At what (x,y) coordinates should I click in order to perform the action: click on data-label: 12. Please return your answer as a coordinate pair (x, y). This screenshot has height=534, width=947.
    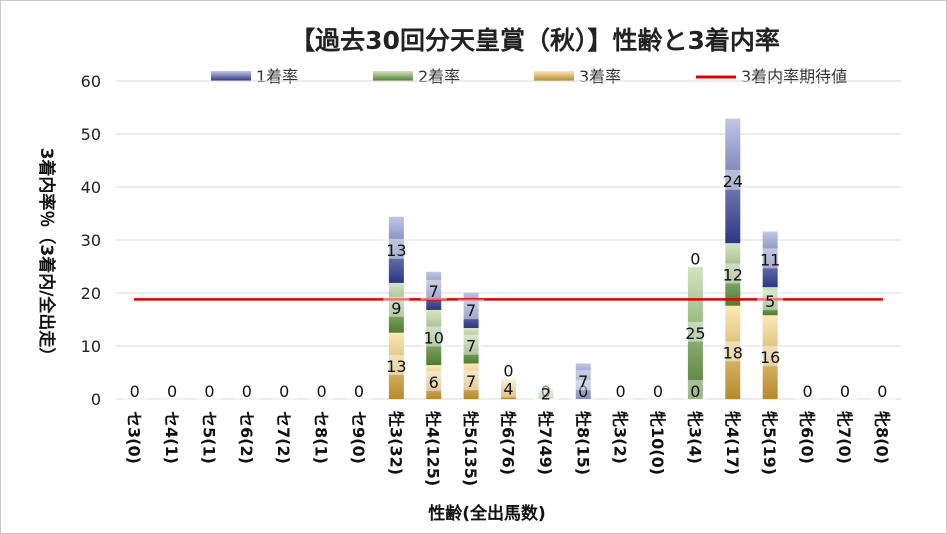
    Looking at the image, I should click on (733, 274).